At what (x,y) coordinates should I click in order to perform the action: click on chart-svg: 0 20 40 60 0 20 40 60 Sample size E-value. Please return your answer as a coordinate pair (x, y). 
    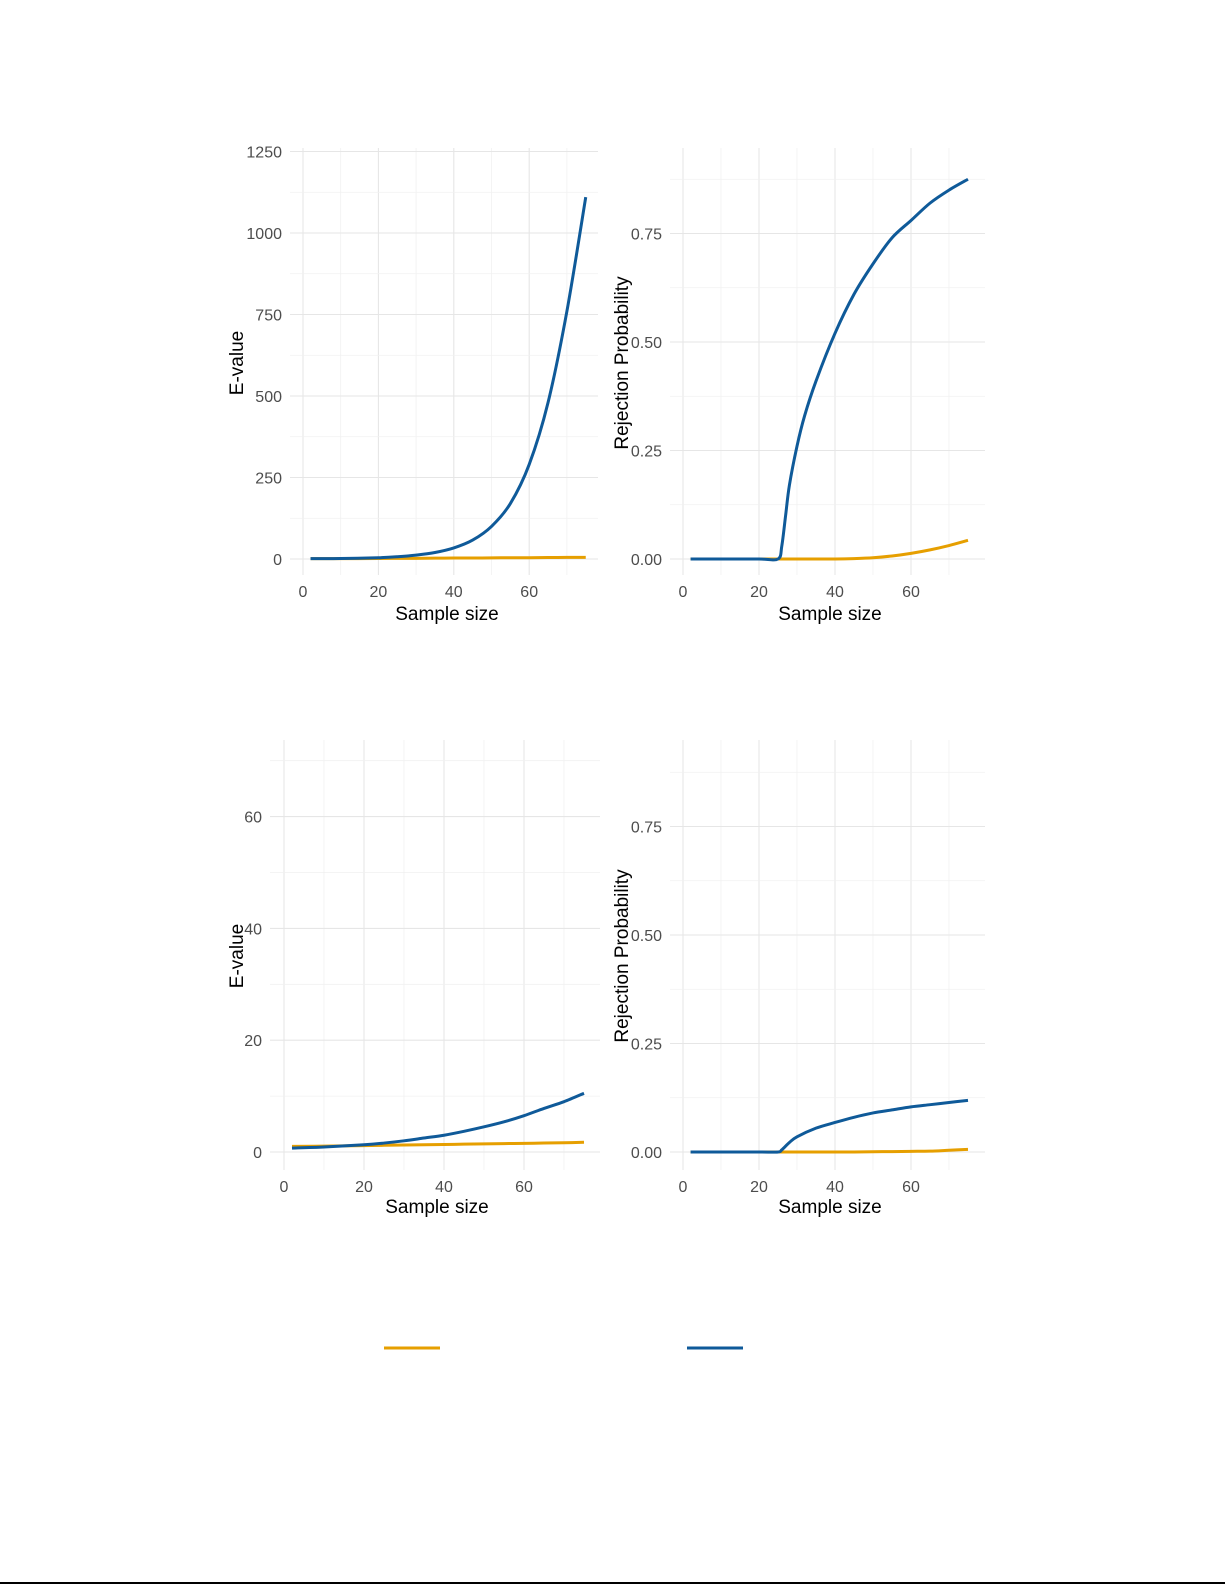
    Looking at the image, I should click on (413, 979).